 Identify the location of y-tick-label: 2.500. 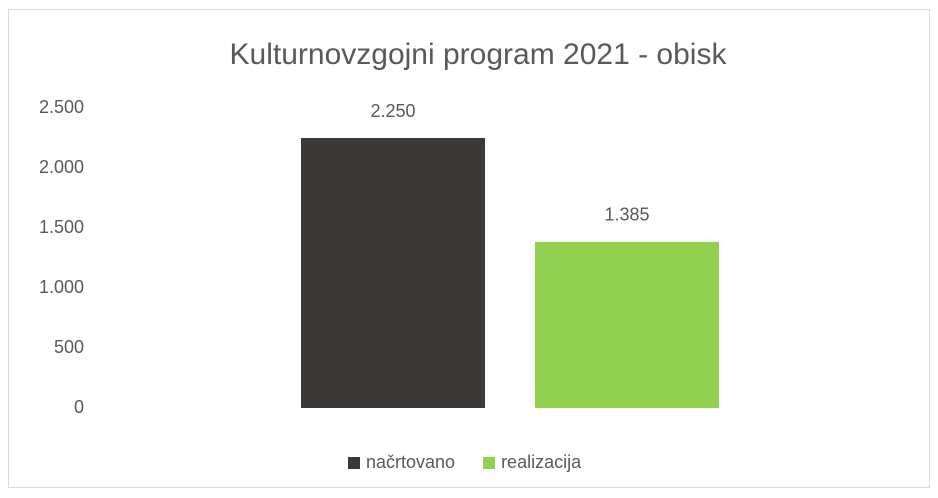
(61, 107).